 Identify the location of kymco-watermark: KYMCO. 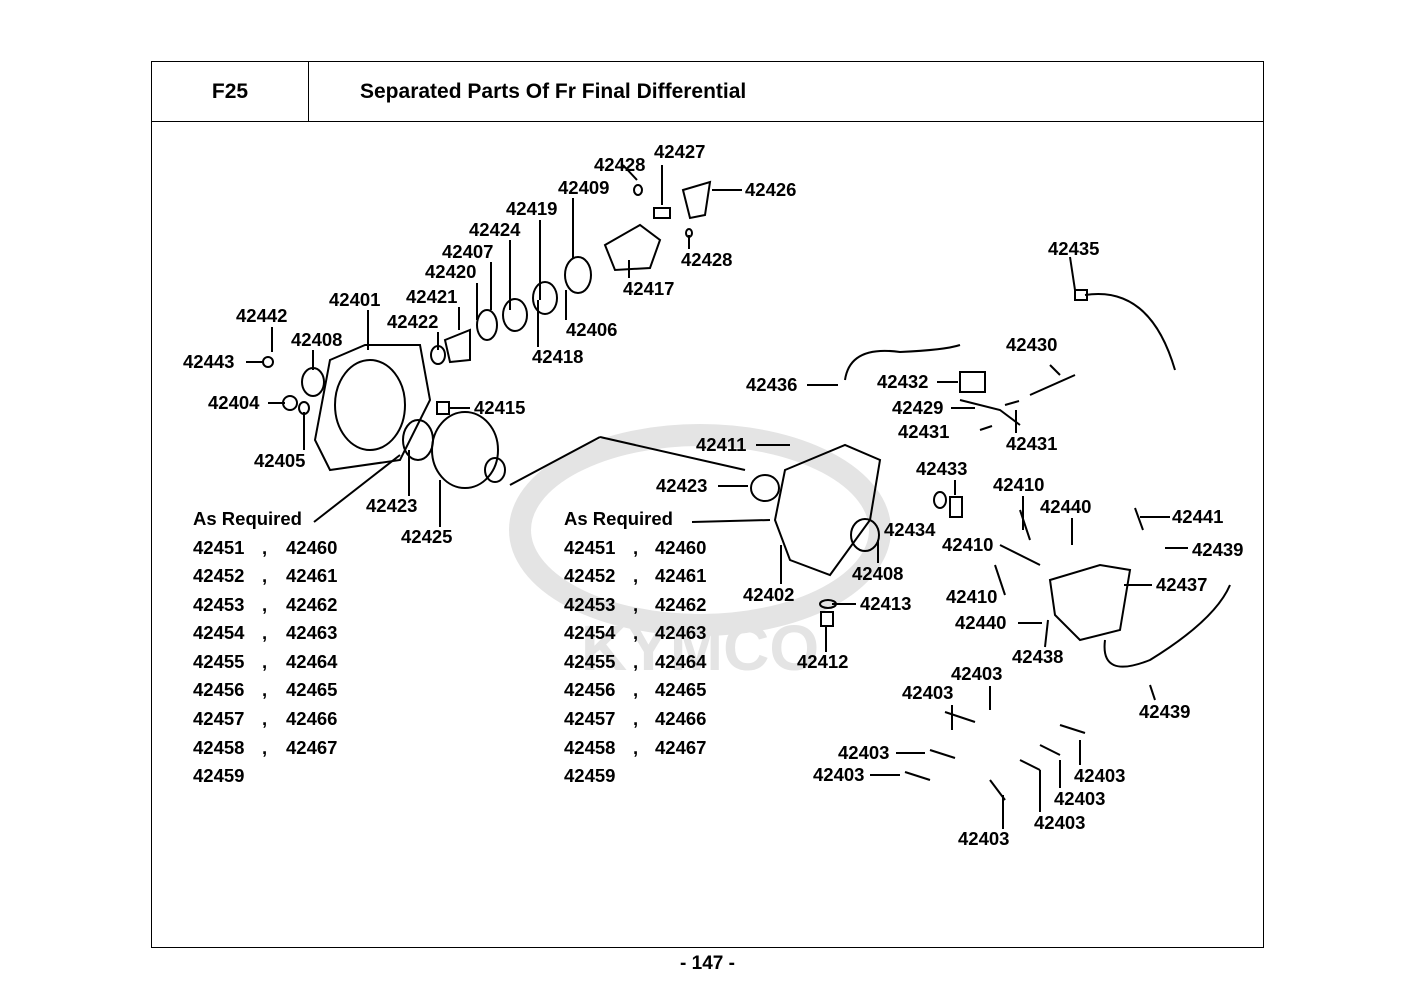
(700, 554).